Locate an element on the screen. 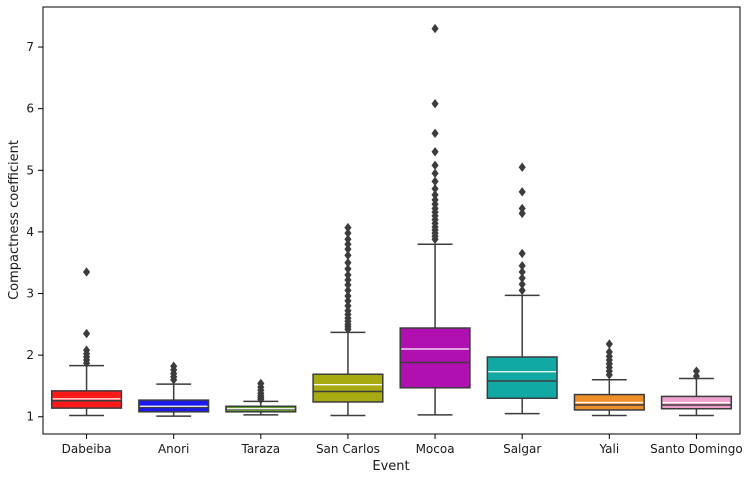 This screenshot has height=480, width=744. x-tick-label: Dabeiba is located at coordinates (87, 449).